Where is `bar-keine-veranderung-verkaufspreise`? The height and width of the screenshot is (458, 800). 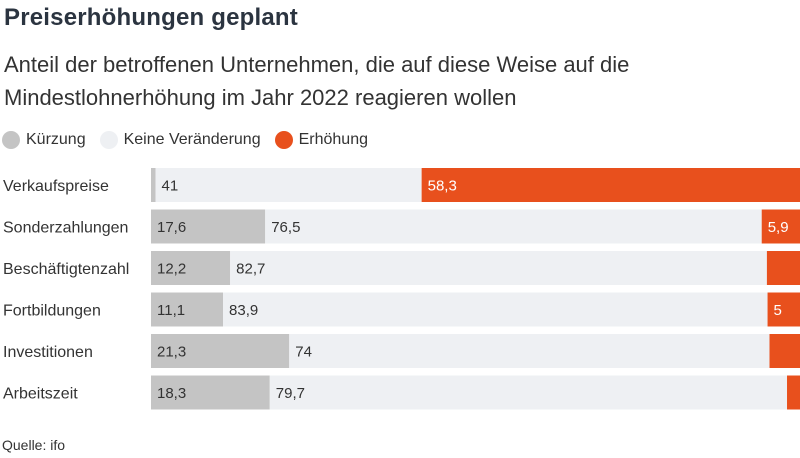
bar-keine-veranderung-verkaufspreise is located at coordinates (288, 185).